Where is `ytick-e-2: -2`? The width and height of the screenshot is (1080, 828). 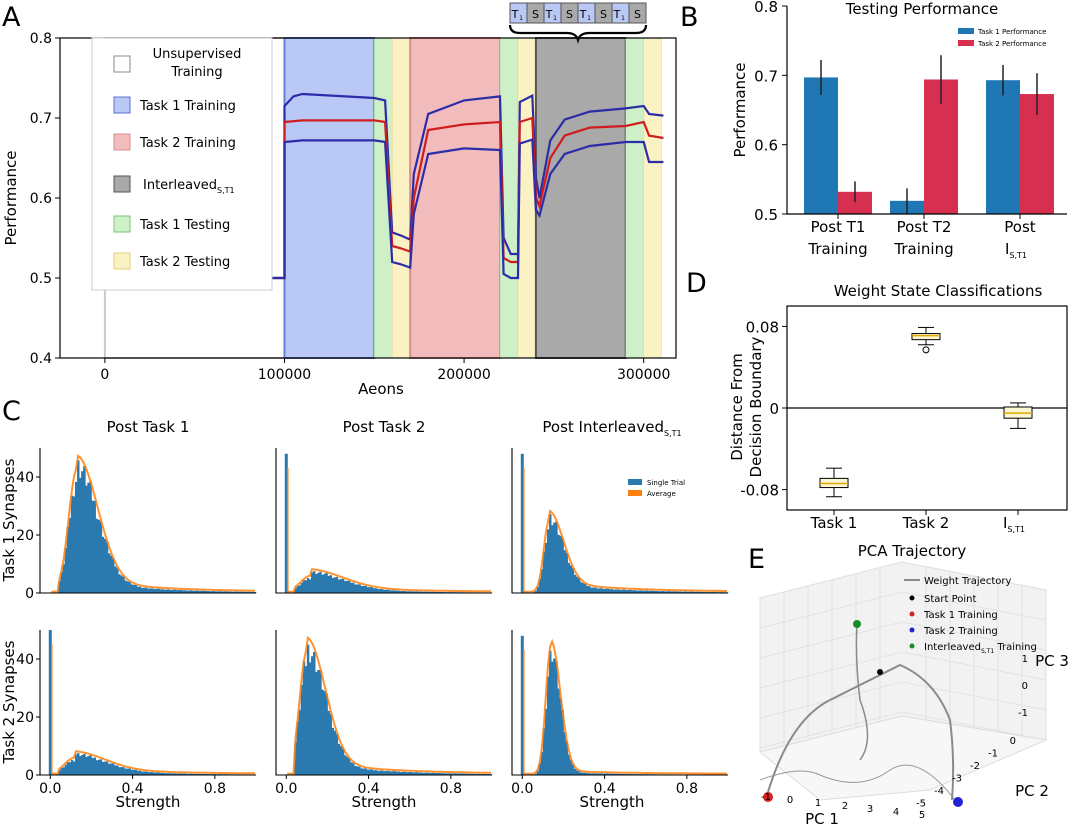
ytick-e-2: -2 is located at coordinates (975, 766).